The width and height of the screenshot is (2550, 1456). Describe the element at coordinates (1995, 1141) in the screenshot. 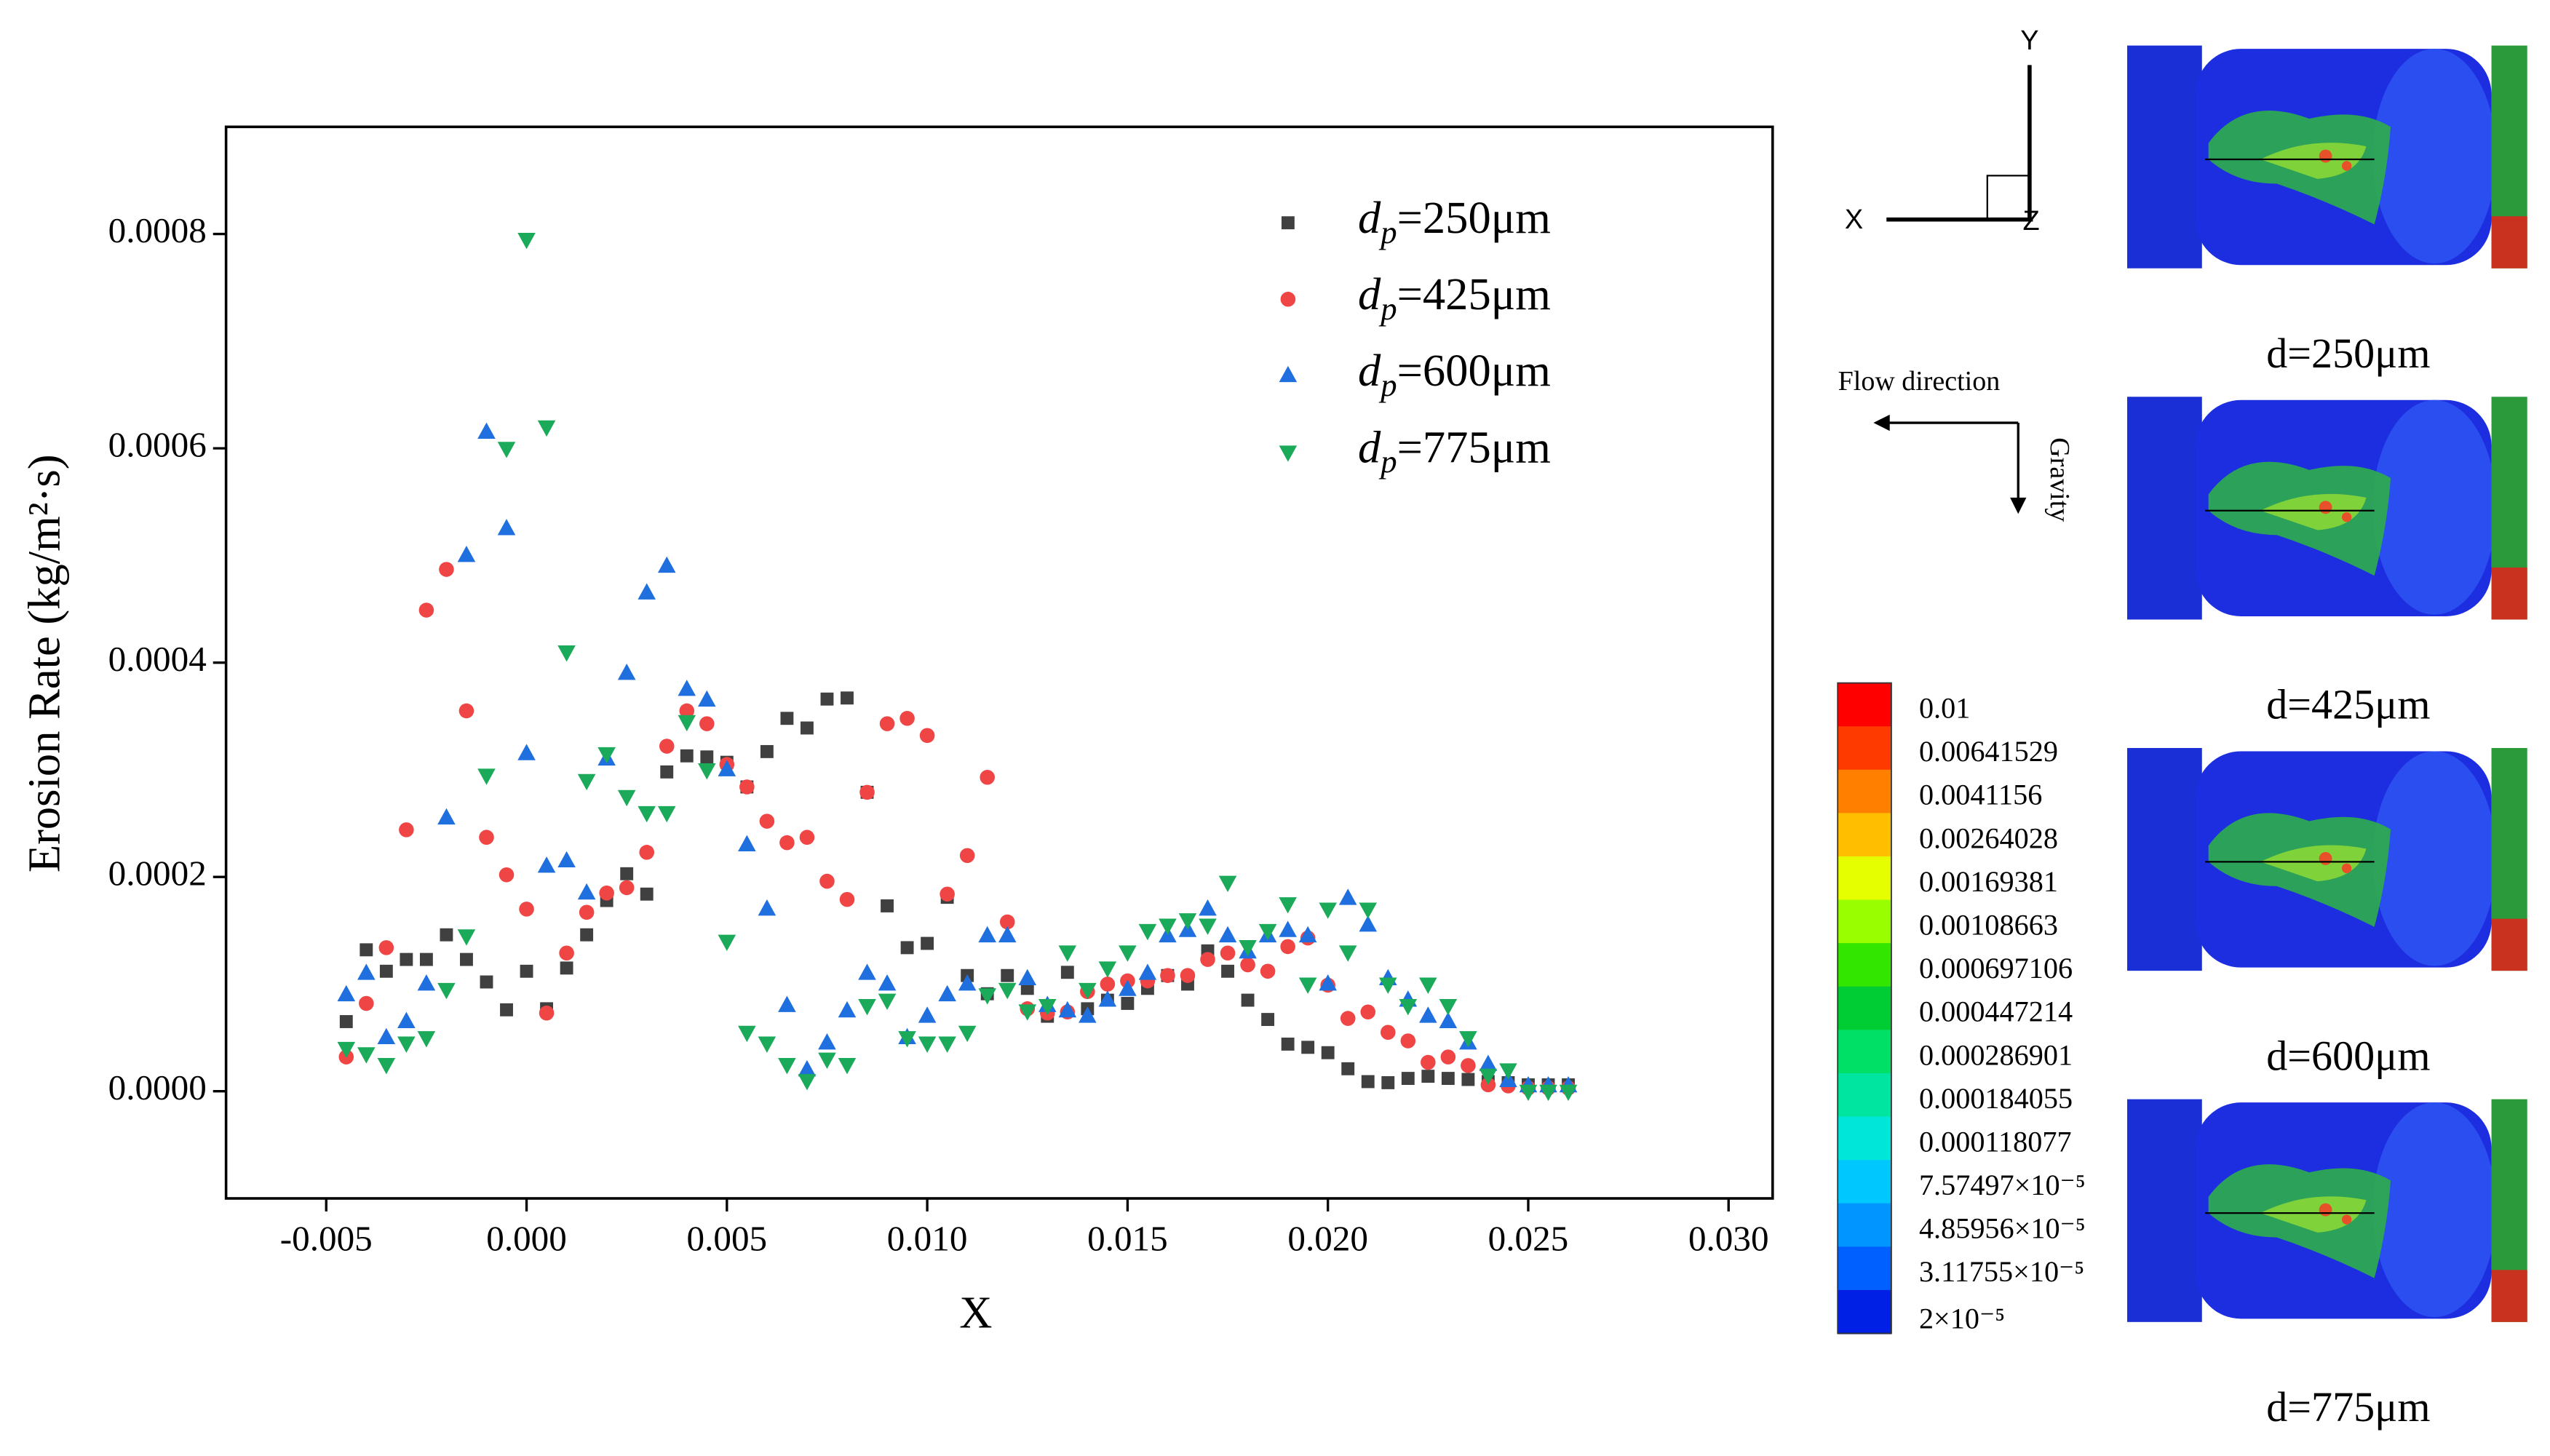

I see `colorbar-label: 0.000118077` at that location.